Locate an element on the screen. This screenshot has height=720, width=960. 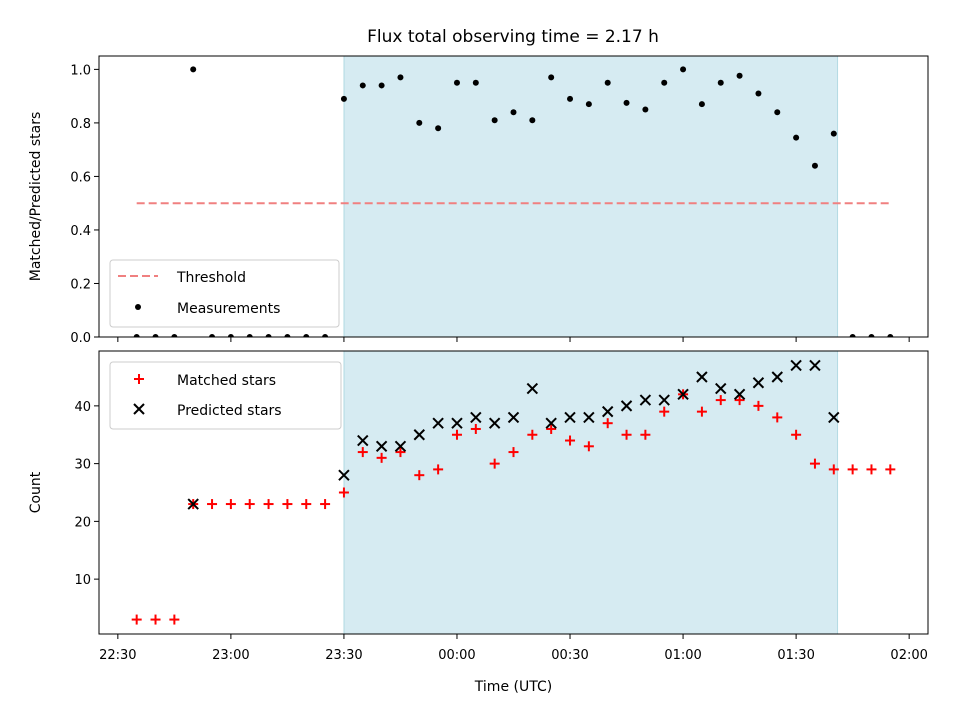
x-tick-label: 22:30 is located at coordinates (117, 655).